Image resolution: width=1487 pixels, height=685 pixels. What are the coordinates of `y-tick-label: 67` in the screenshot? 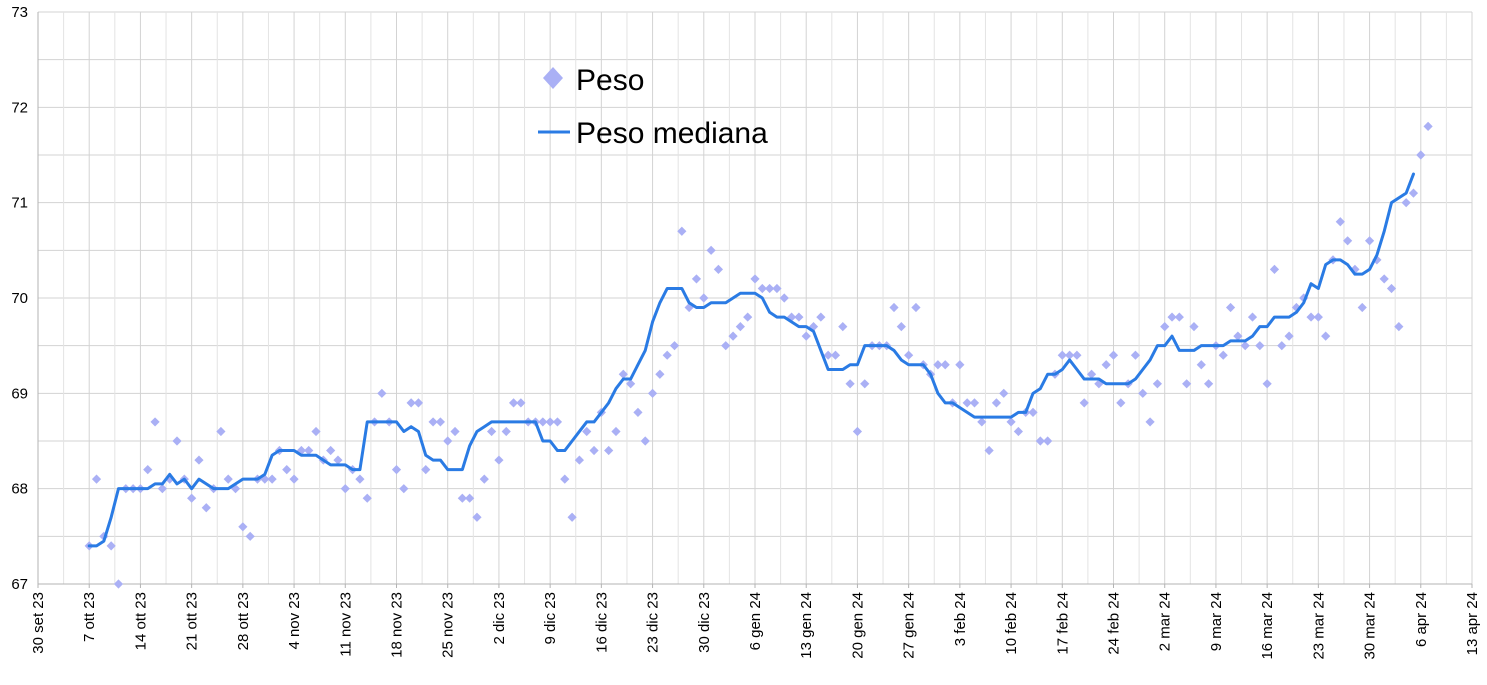 It's located at (19, 584).